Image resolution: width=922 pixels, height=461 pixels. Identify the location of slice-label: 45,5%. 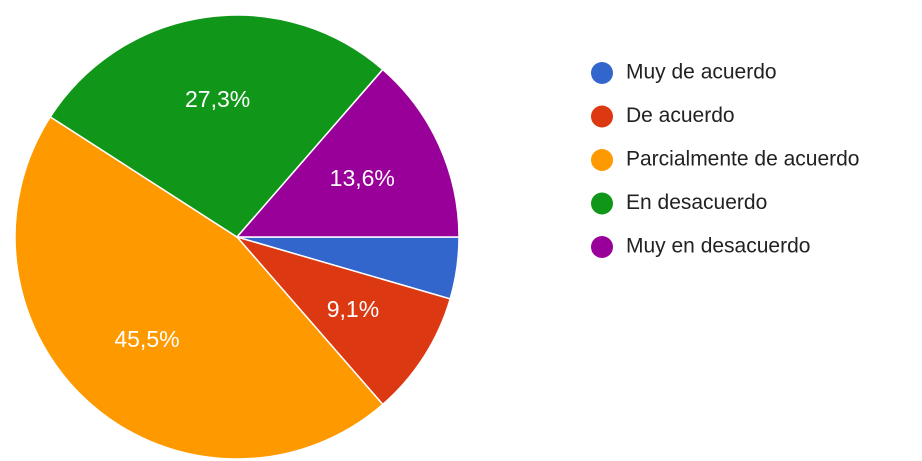
(146, 339).